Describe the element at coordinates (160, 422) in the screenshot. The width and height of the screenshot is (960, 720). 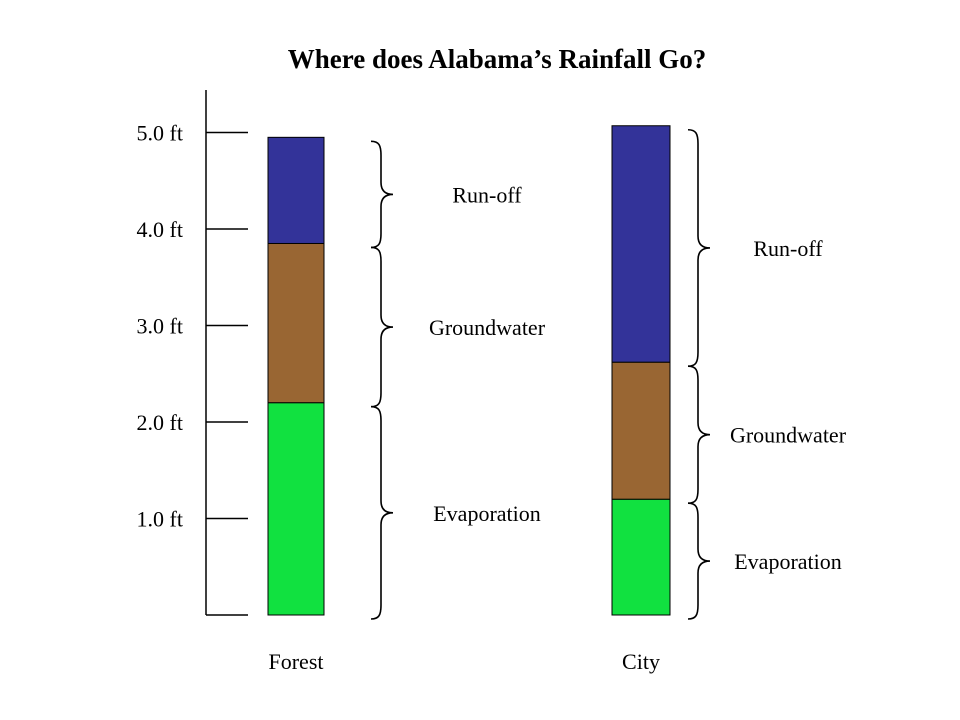
I see `y-tick-label: 2.0 ft` at that location.